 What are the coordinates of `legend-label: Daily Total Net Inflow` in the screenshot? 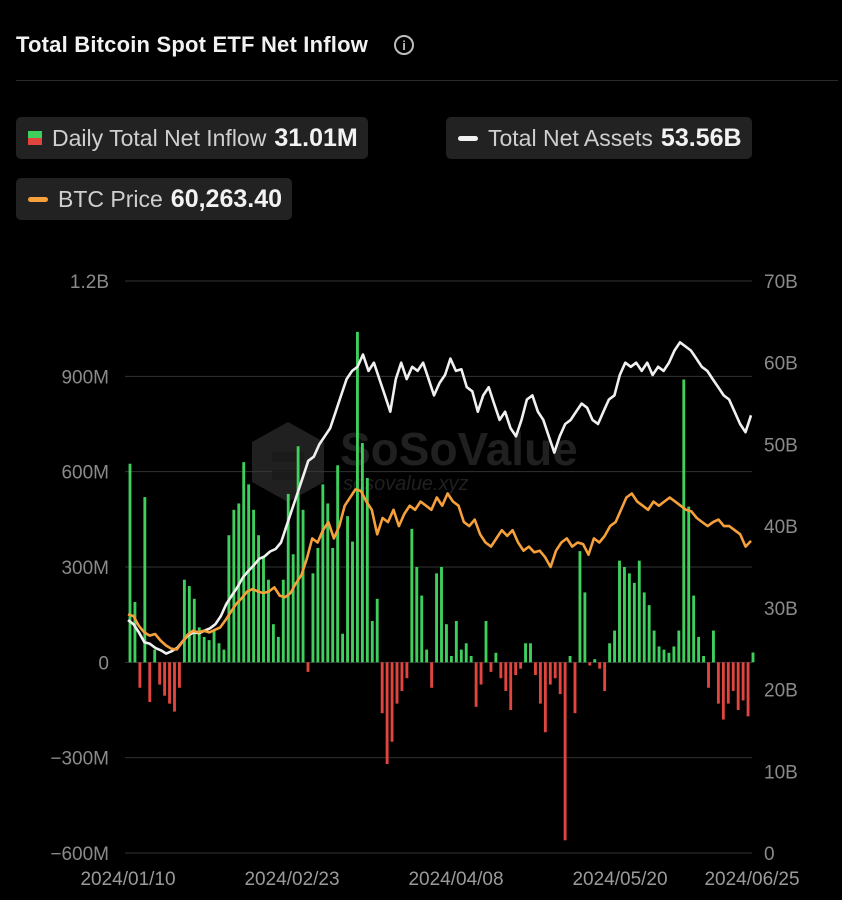 It's located at (159, 137).